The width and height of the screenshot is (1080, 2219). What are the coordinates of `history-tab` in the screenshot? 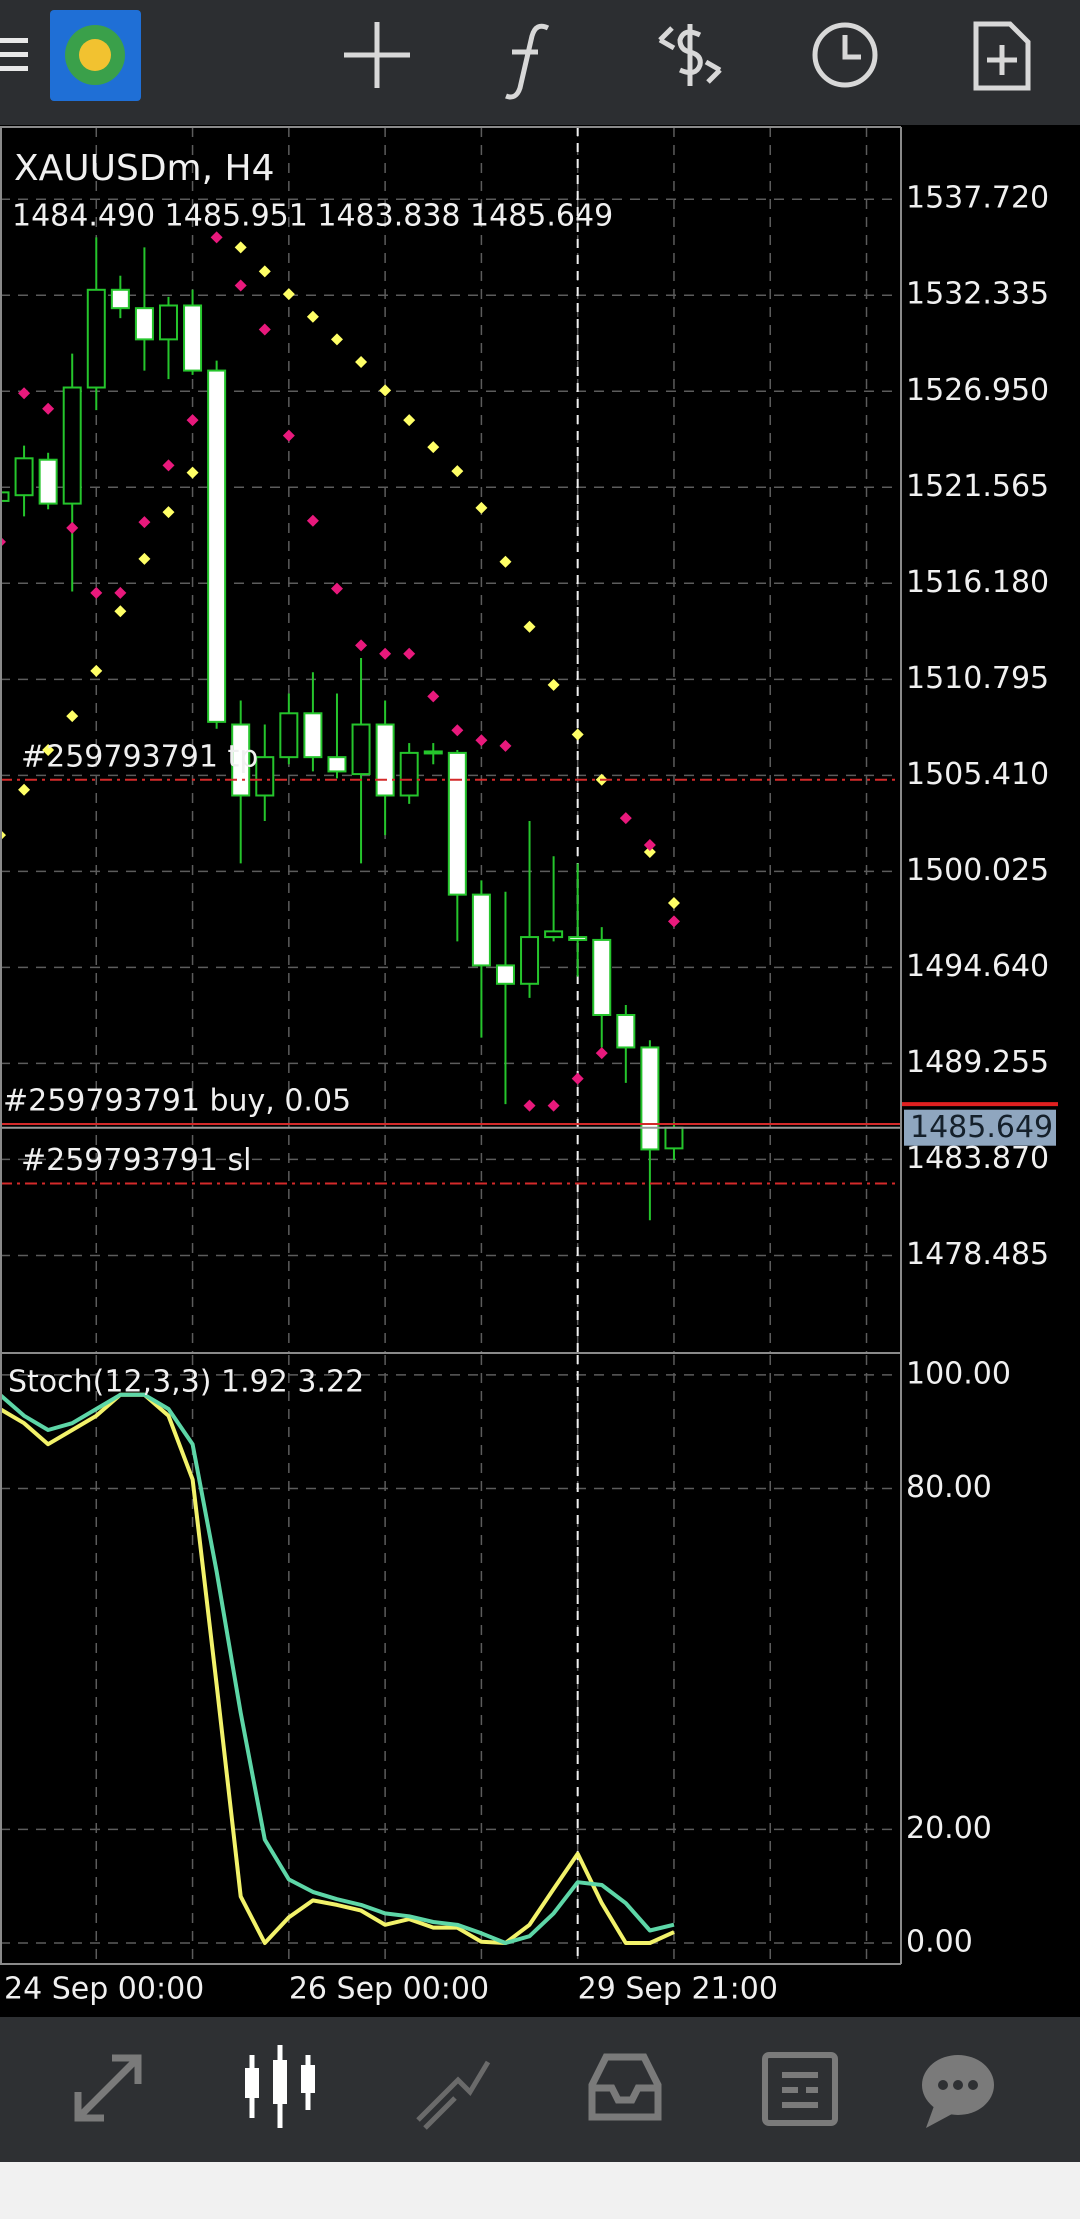 It's located at (625, 2087).